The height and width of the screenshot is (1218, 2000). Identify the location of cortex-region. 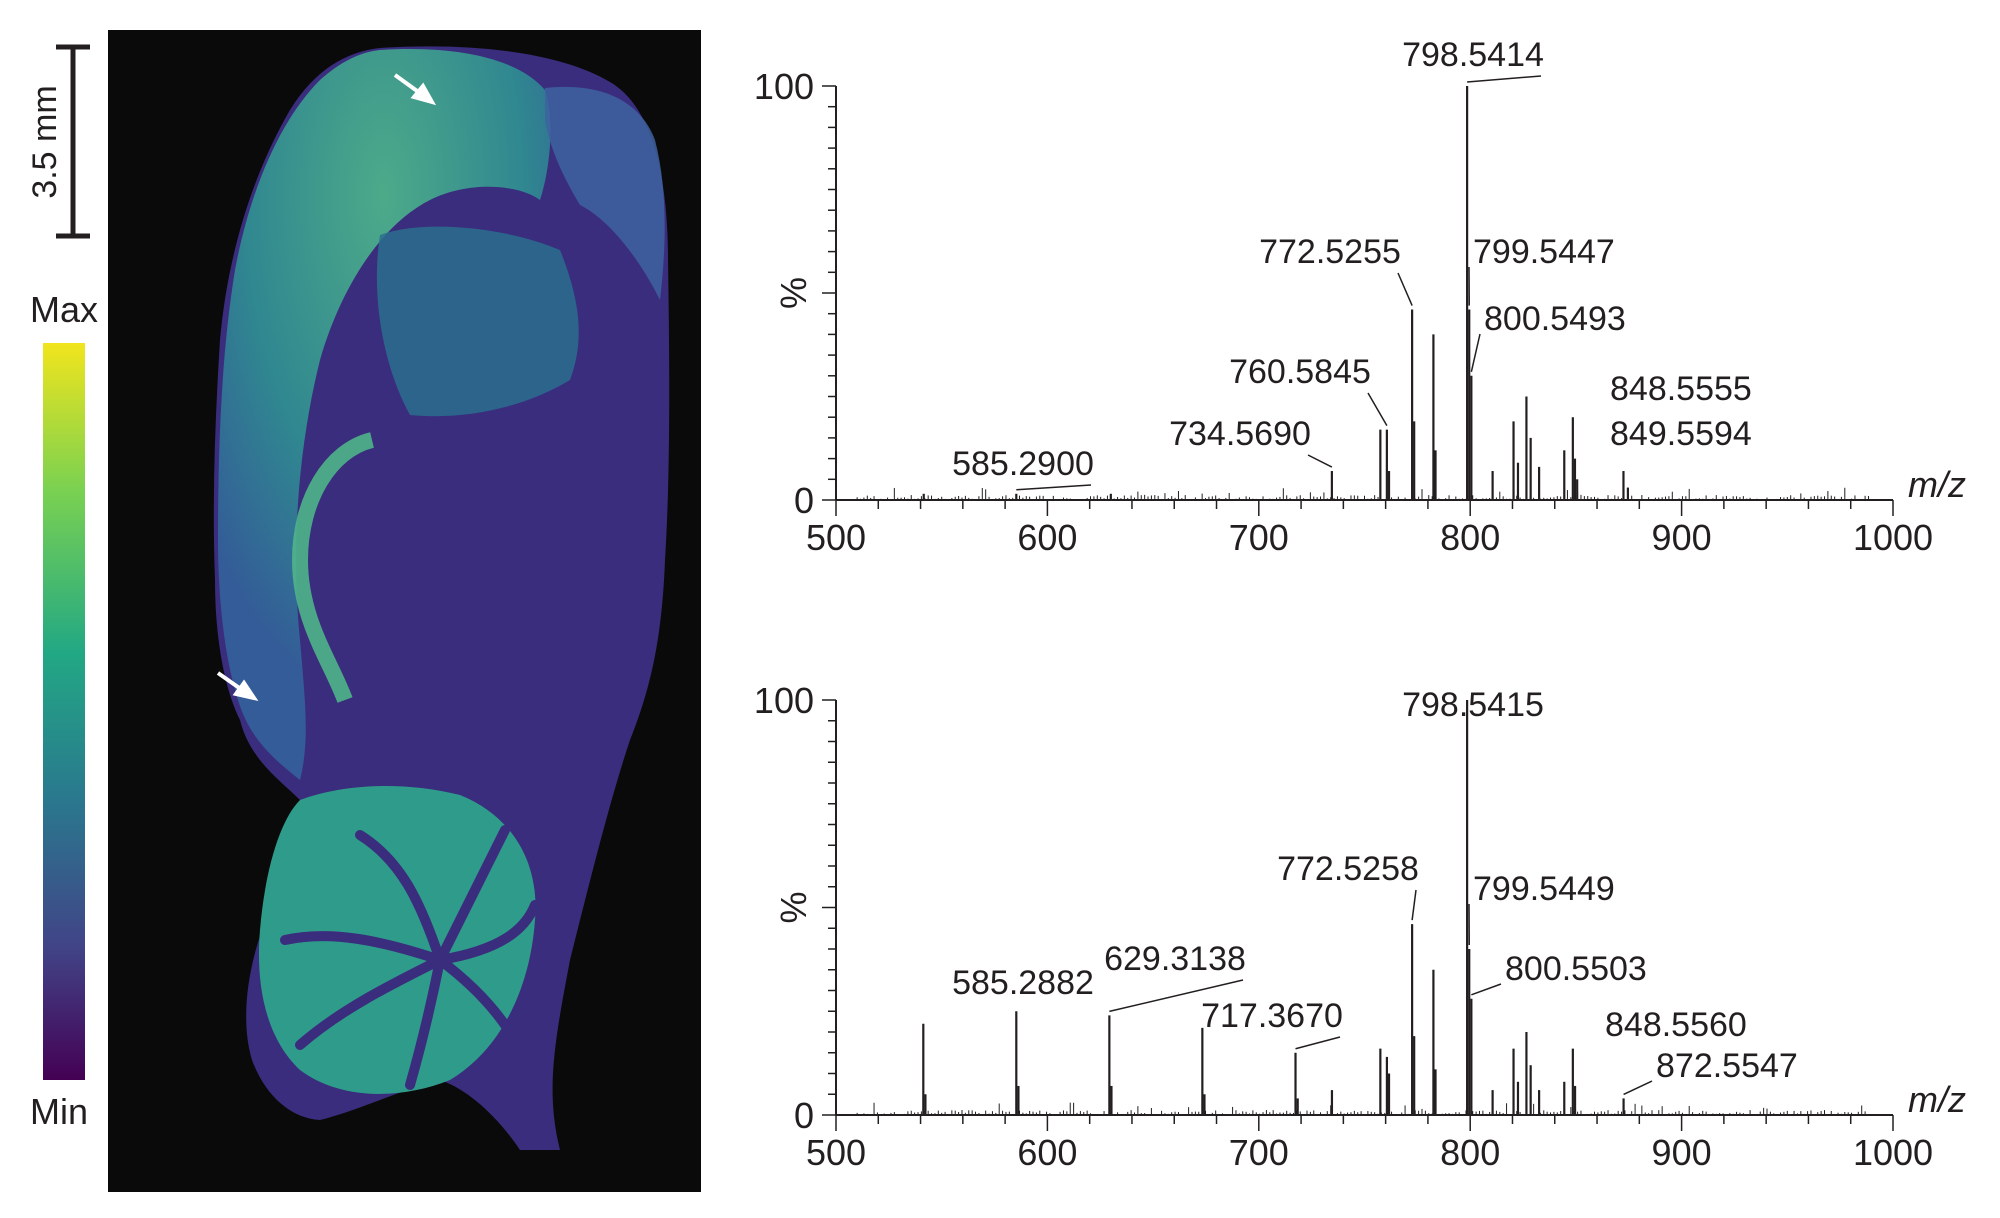
(384, 415).